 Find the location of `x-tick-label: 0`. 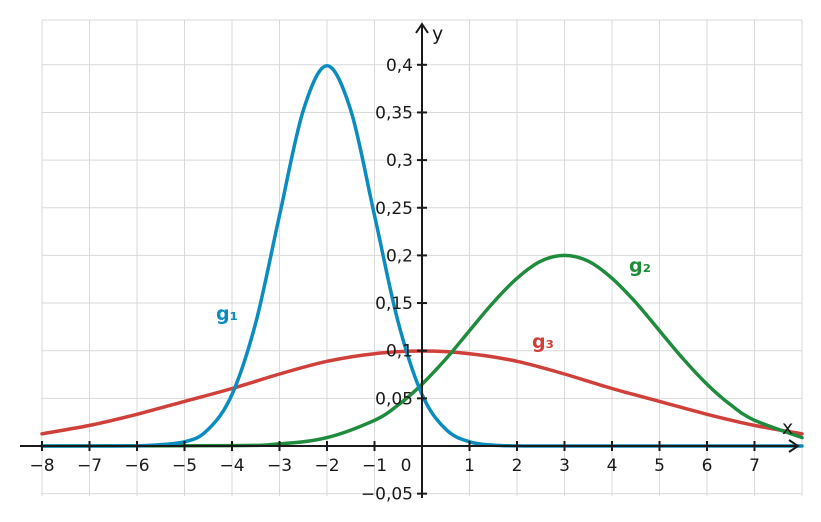

x-tick-label: 0 is located at coordinates (406, 466).